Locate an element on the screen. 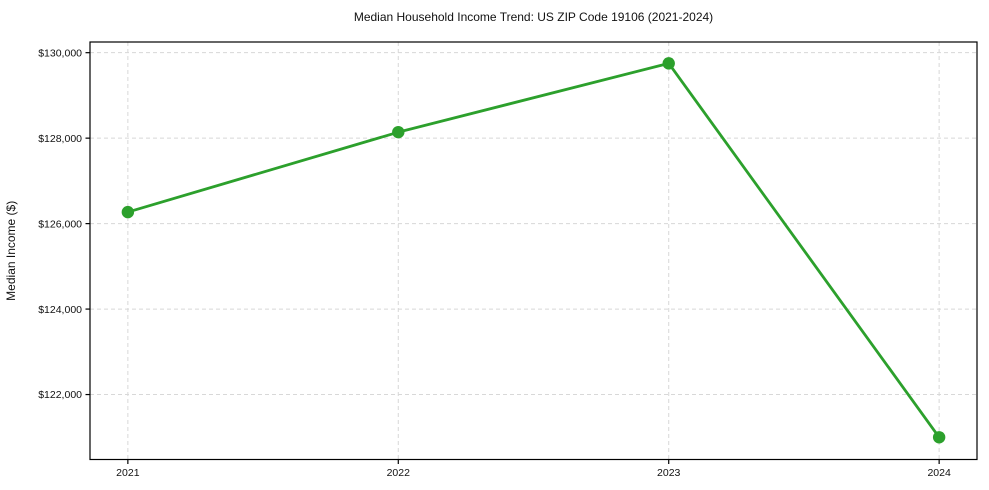  y-axis-label: Median Income ($) is located at coordinates (11, 251).